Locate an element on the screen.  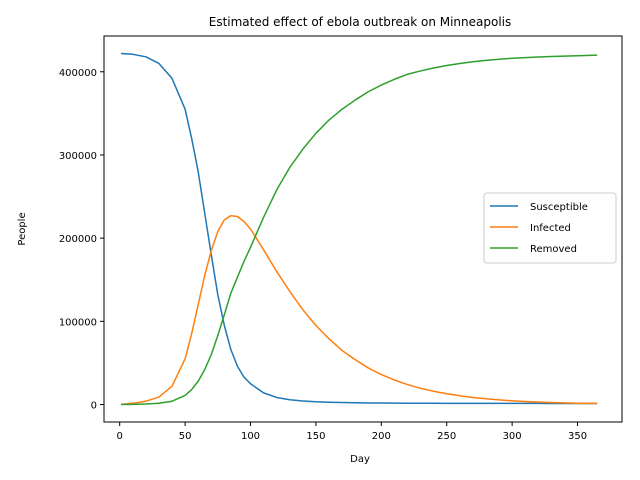
x-tick-label: 150 is located at coordinates (315, 436).